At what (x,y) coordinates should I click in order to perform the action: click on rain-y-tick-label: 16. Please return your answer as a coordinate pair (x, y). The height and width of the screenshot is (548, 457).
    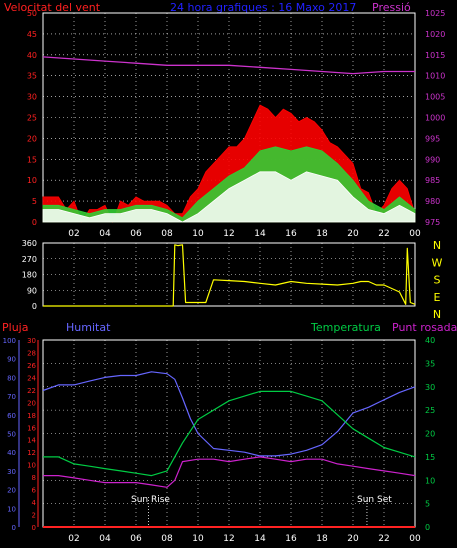
    Looking at the image, I should click on (31, 428).